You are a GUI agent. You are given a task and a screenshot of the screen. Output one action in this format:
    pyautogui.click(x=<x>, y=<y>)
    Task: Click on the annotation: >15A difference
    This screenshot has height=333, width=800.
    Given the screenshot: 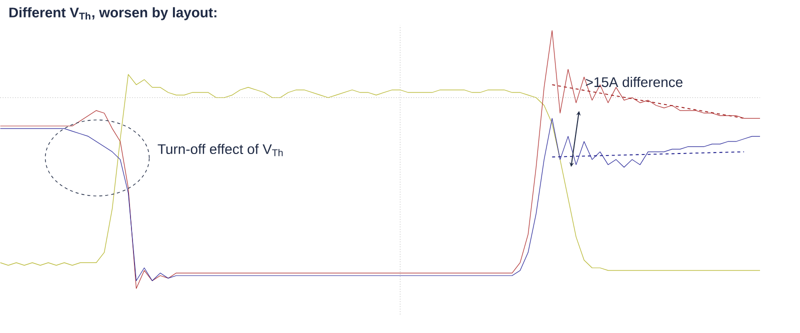 What is the action you would take?
    pyautogui.click(x=634, y=82)
    